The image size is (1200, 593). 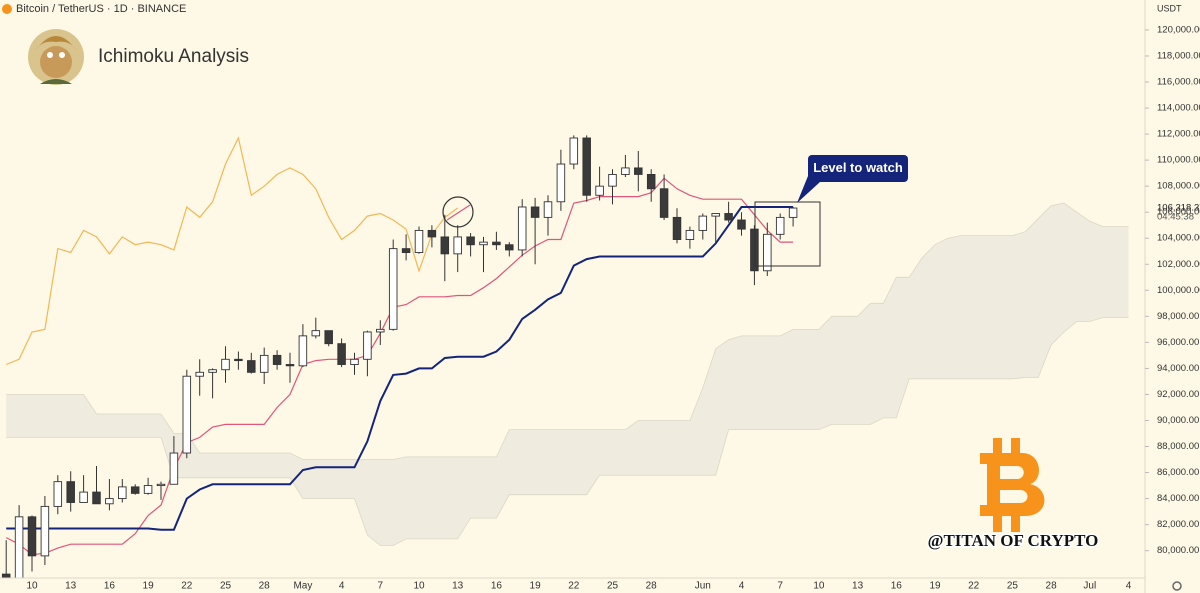 What do you see at coordinates (1178, 264) in the screenshot?
I see `y-tick-label: 102,000.00` at bounding box center [1178, 264].